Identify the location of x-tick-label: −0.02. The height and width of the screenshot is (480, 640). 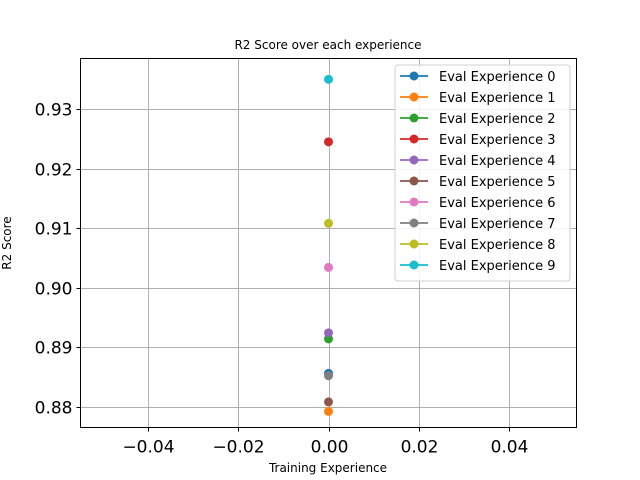
(238, 448).